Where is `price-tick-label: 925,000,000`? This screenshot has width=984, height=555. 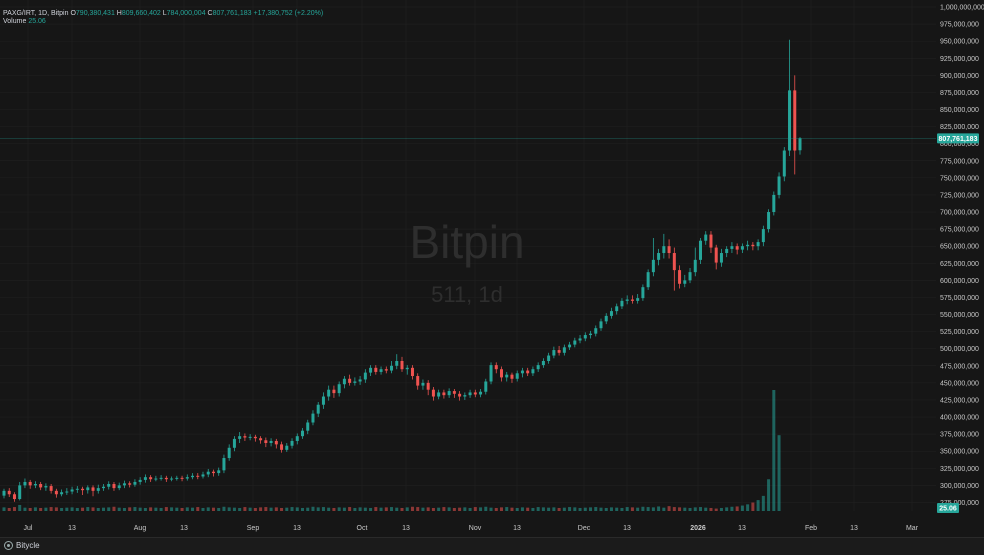 price-tick-label: 925,000,000 is located at coordinates (959, 59).